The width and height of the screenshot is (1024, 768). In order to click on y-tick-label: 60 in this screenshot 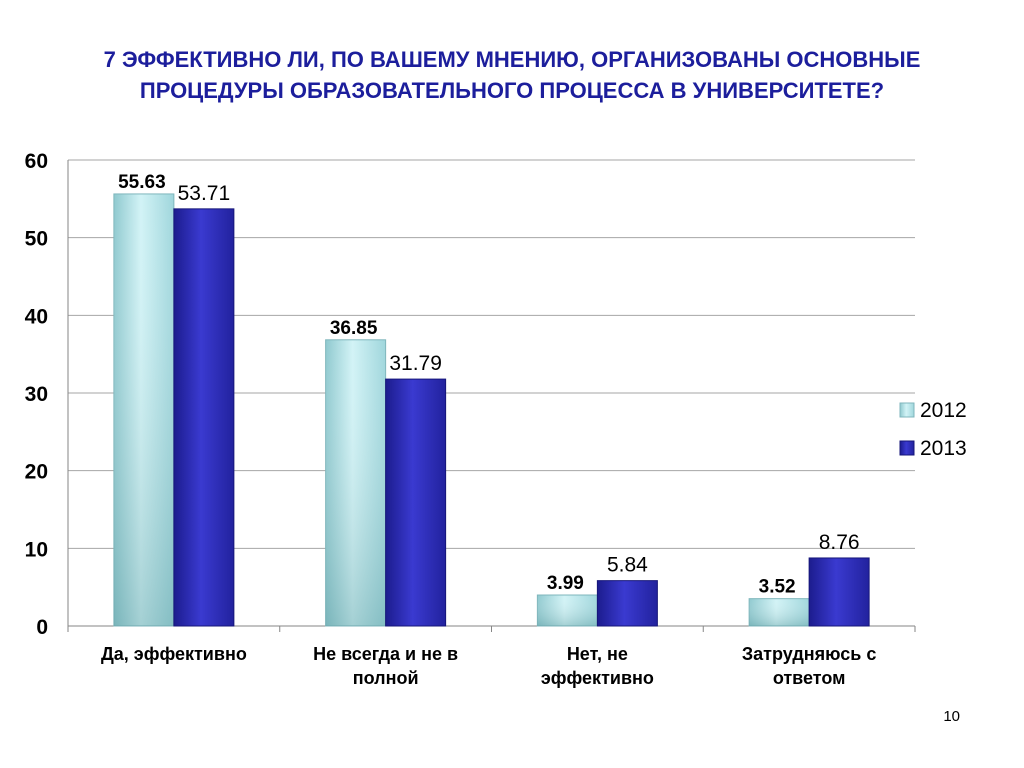, I will do `click(36, 161)`.